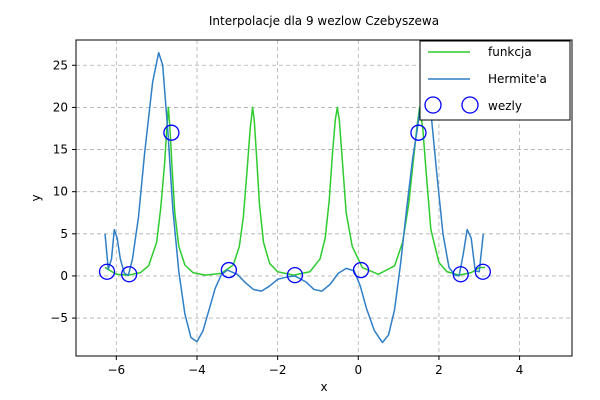 The image size is (600, 400). I want to click on y-tick-label: 20, so click(60, 107).